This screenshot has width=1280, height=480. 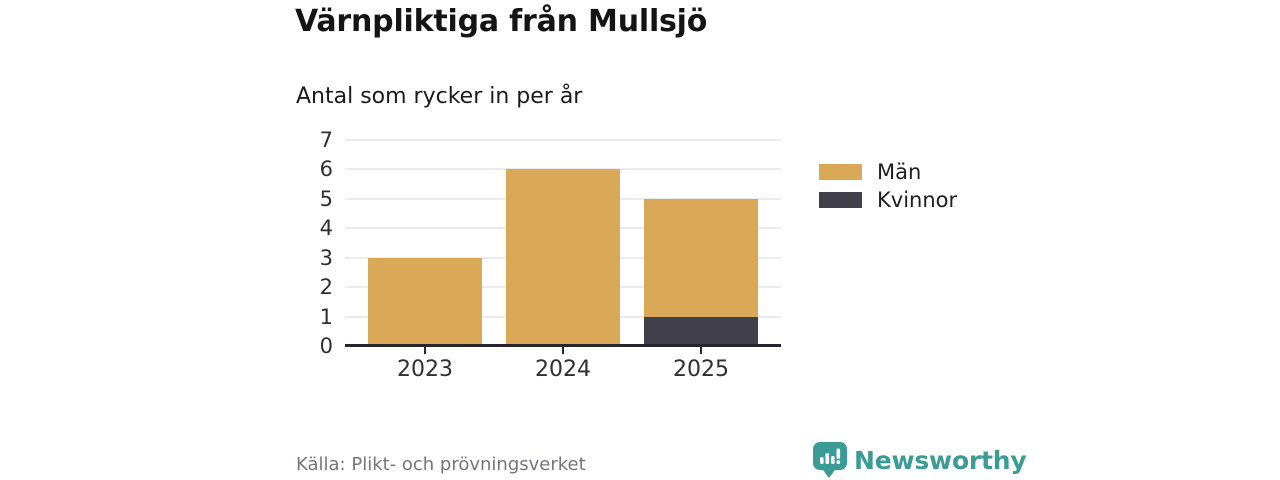 I want to click on y-tick-label-7: 7, so click(x=326, y=140).